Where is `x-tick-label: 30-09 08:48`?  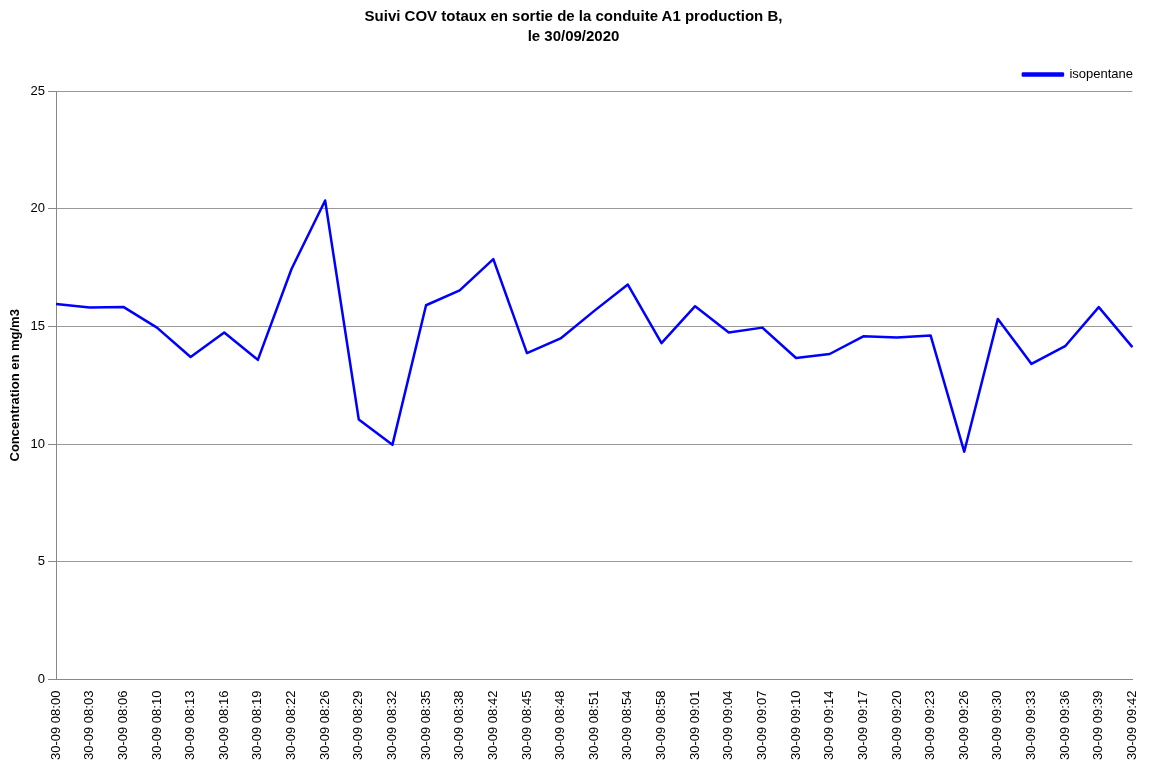
x-tick-label: 30-09 08:48 is located at coordinates (560, 725).